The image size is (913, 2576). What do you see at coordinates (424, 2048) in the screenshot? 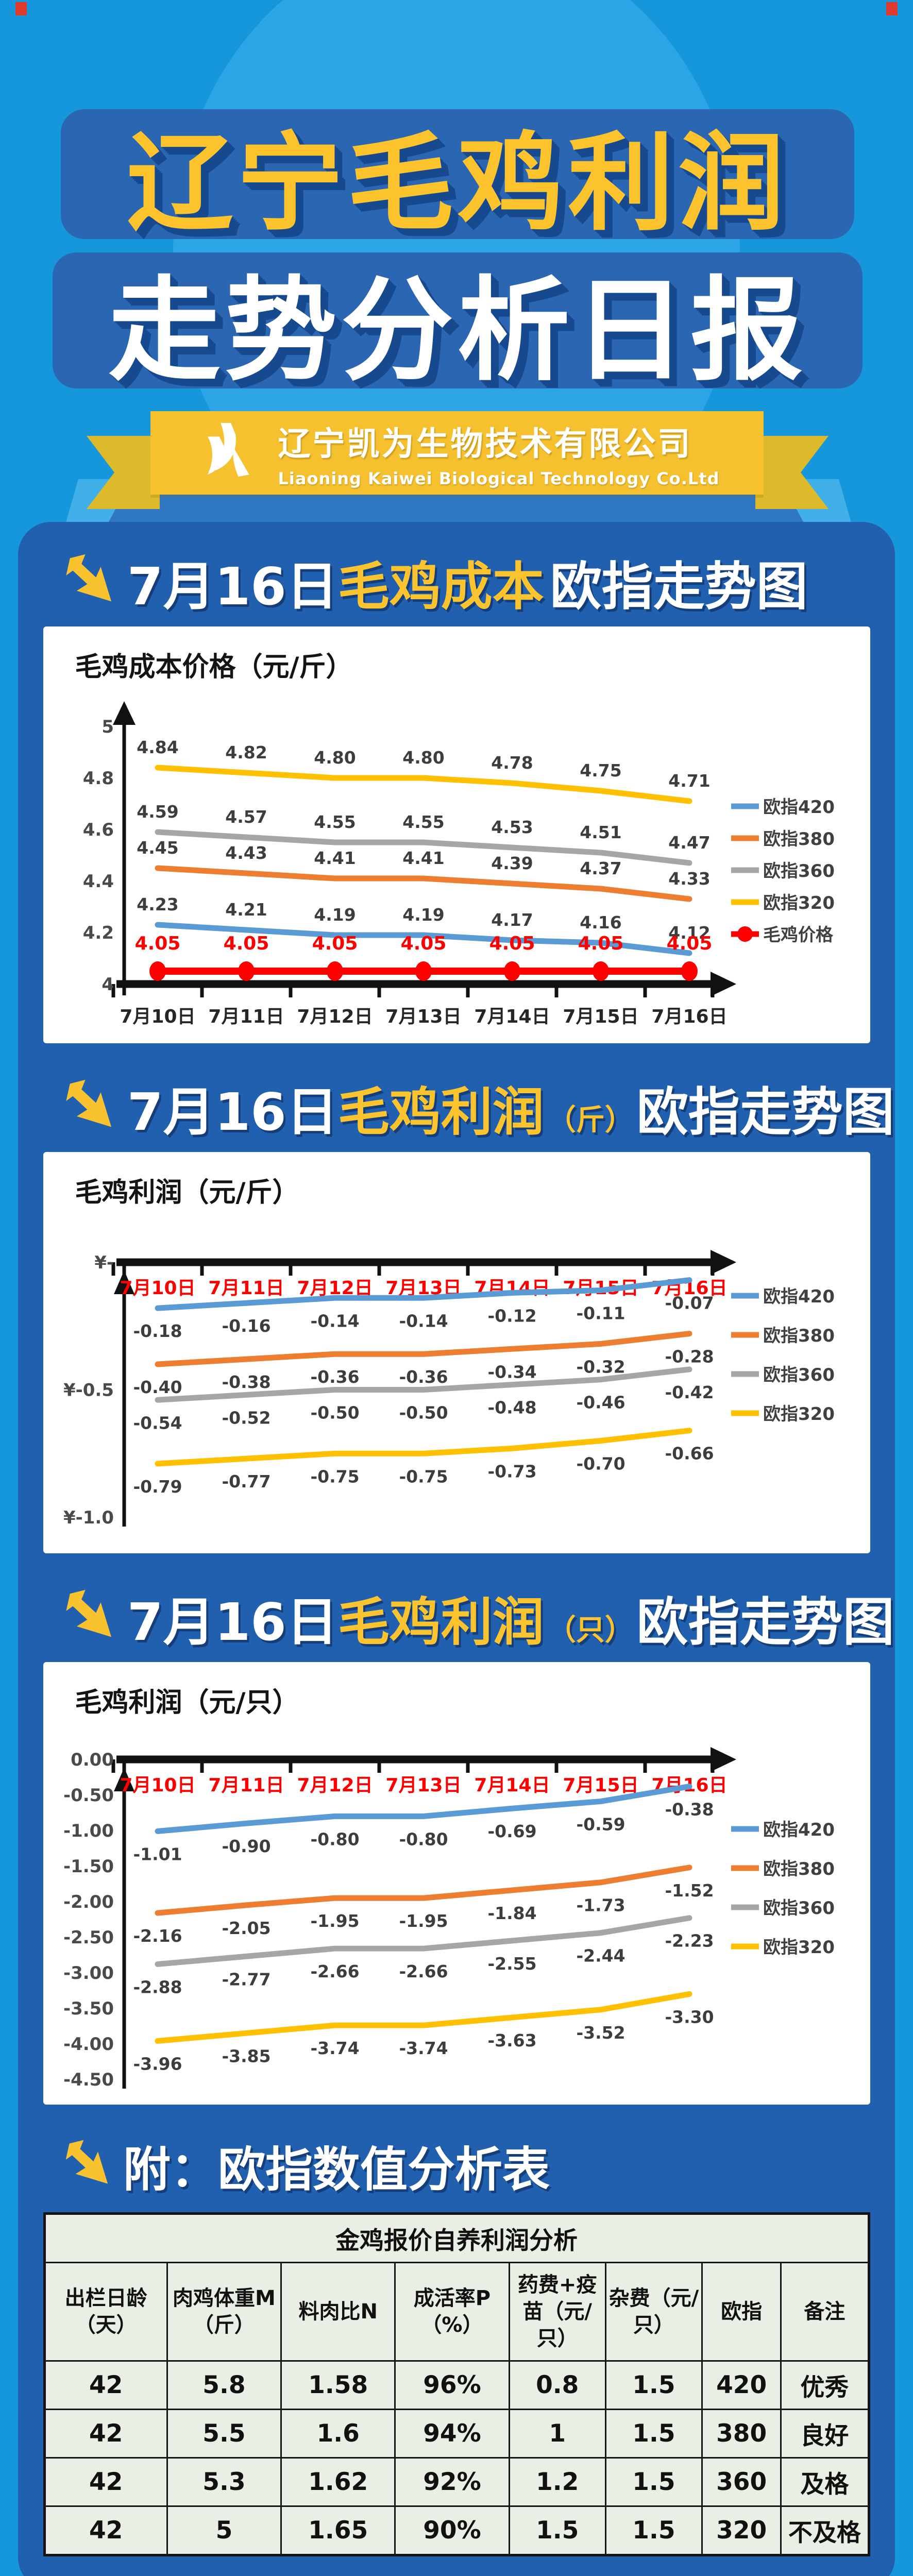
I see `data-label: -3.74` at bounding box center [424, 2048].